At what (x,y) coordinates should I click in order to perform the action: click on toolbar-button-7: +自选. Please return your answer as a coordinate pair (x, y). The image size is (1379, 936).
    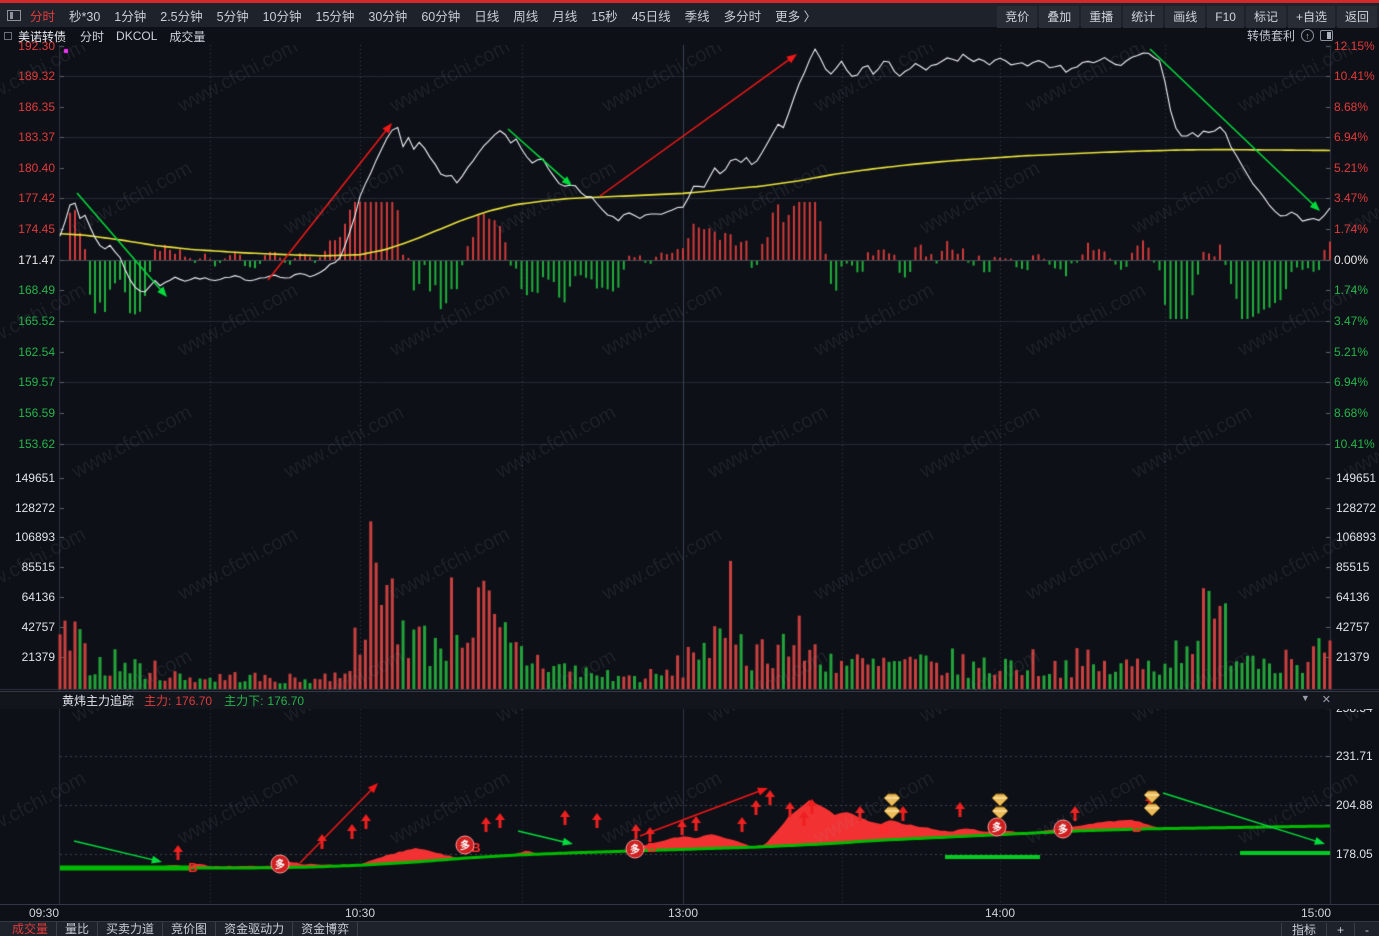
    Looking at the image, I should click on (1311, 17).